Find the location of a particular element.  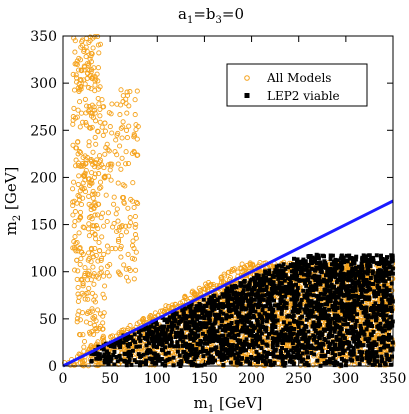

chart-title: a1=b3=0 is located at coordinates (211, 15).